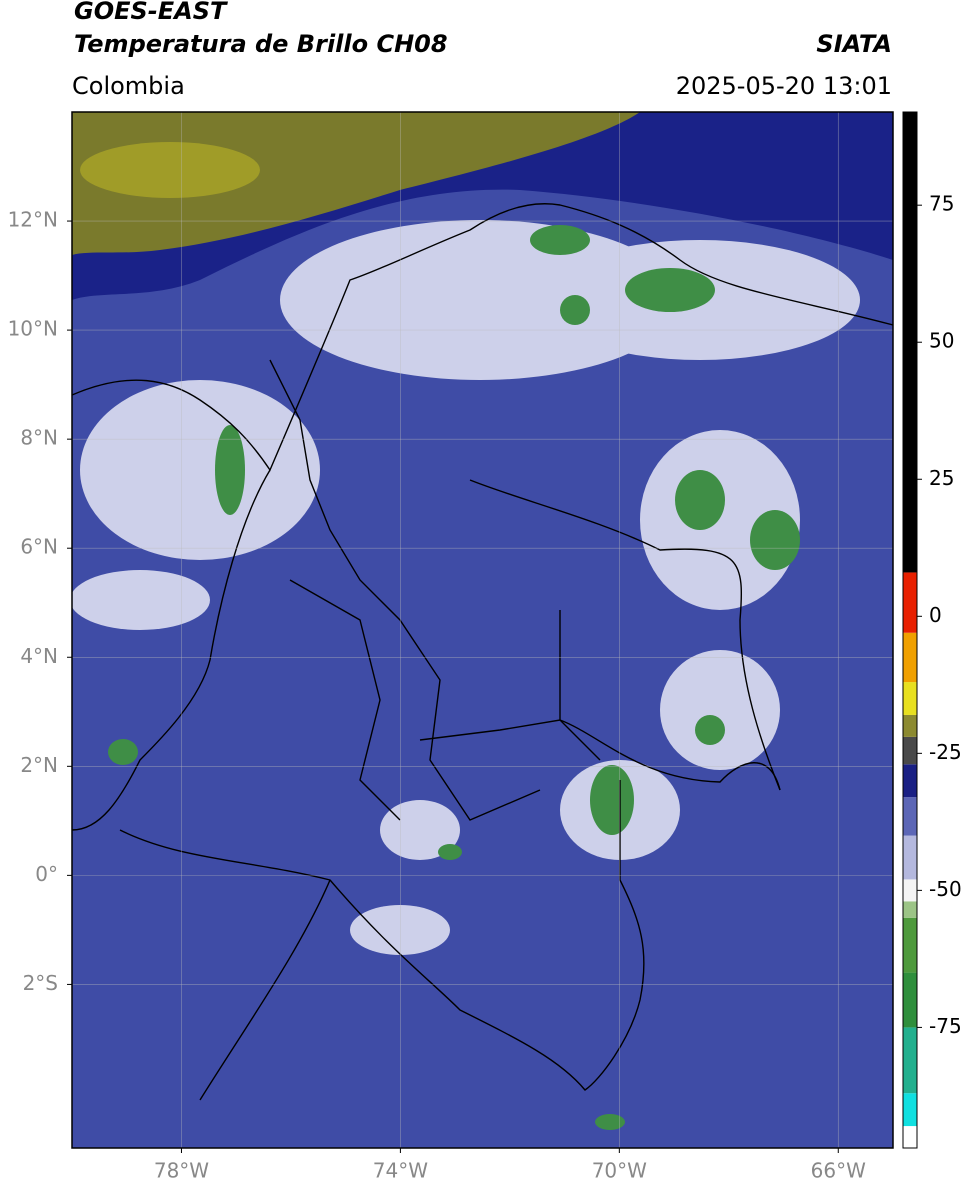 The height and width of the screenshot is (1194, 966). What do you see at coordinates (39, 765) in the screenshot?
I see `y-tick-label: 2°N` at bounding box center [39, 765].